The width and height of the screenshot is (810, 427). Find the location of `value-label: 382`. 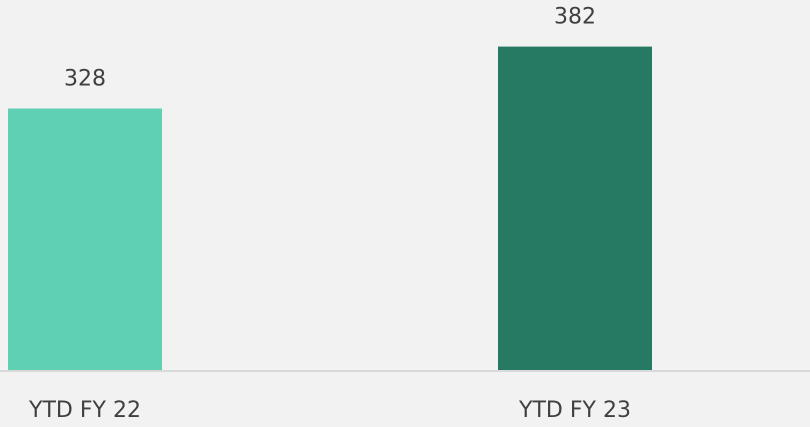

value-label: 382 is located at coordinates (575, 17).